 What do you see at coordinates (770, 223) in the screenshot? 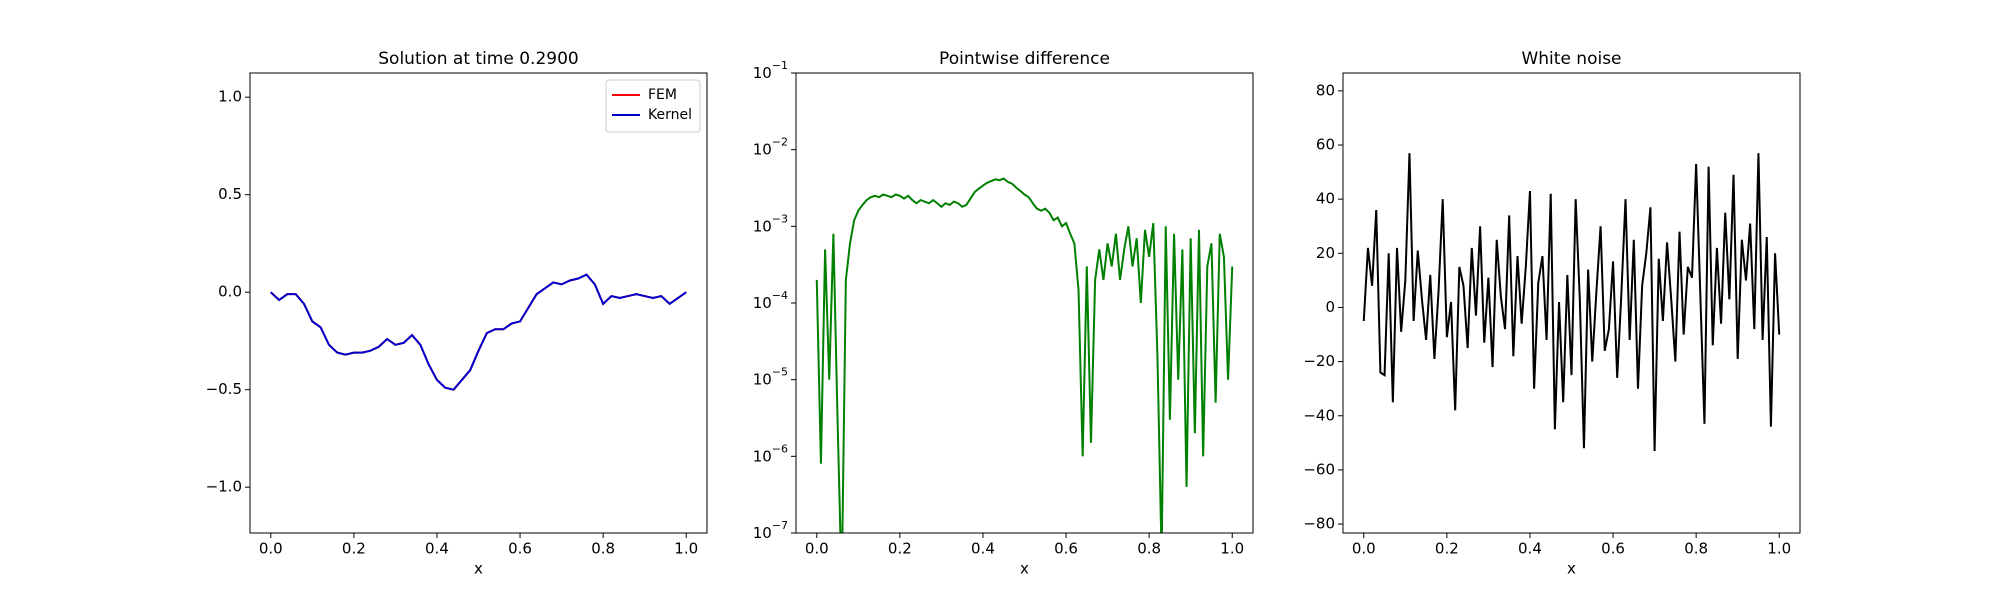
I see `y-tick-label: 10⁻³` at bounding box center [770, 223].